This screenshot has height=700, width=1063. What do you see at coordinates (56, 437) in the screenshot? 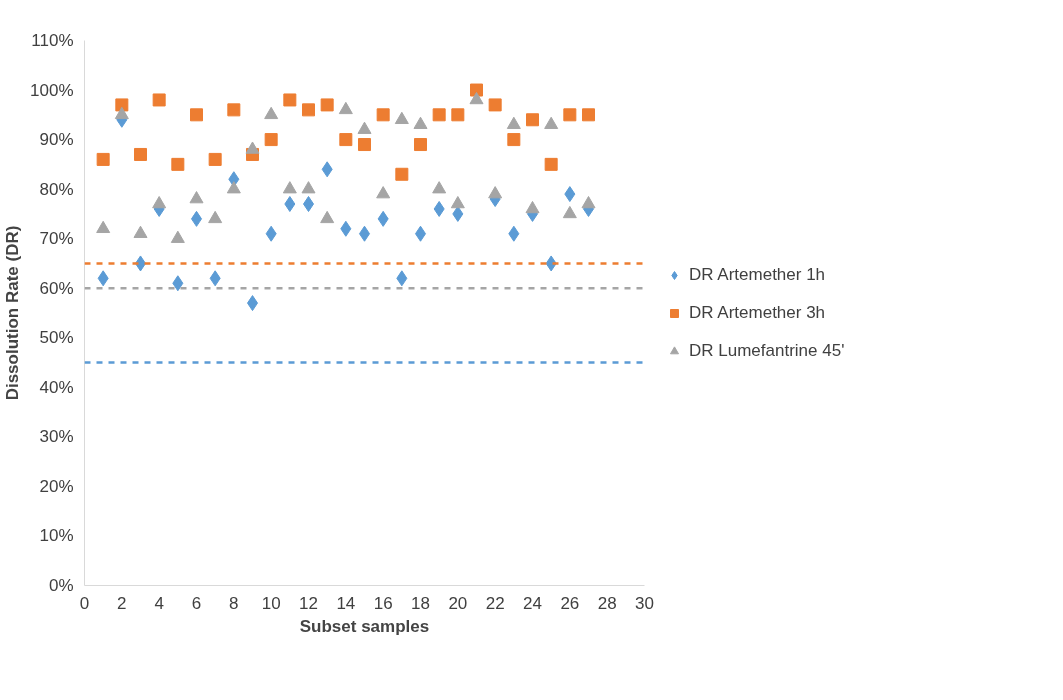
I see `y-tick-label: 30%` at bounding box center [56, 437].